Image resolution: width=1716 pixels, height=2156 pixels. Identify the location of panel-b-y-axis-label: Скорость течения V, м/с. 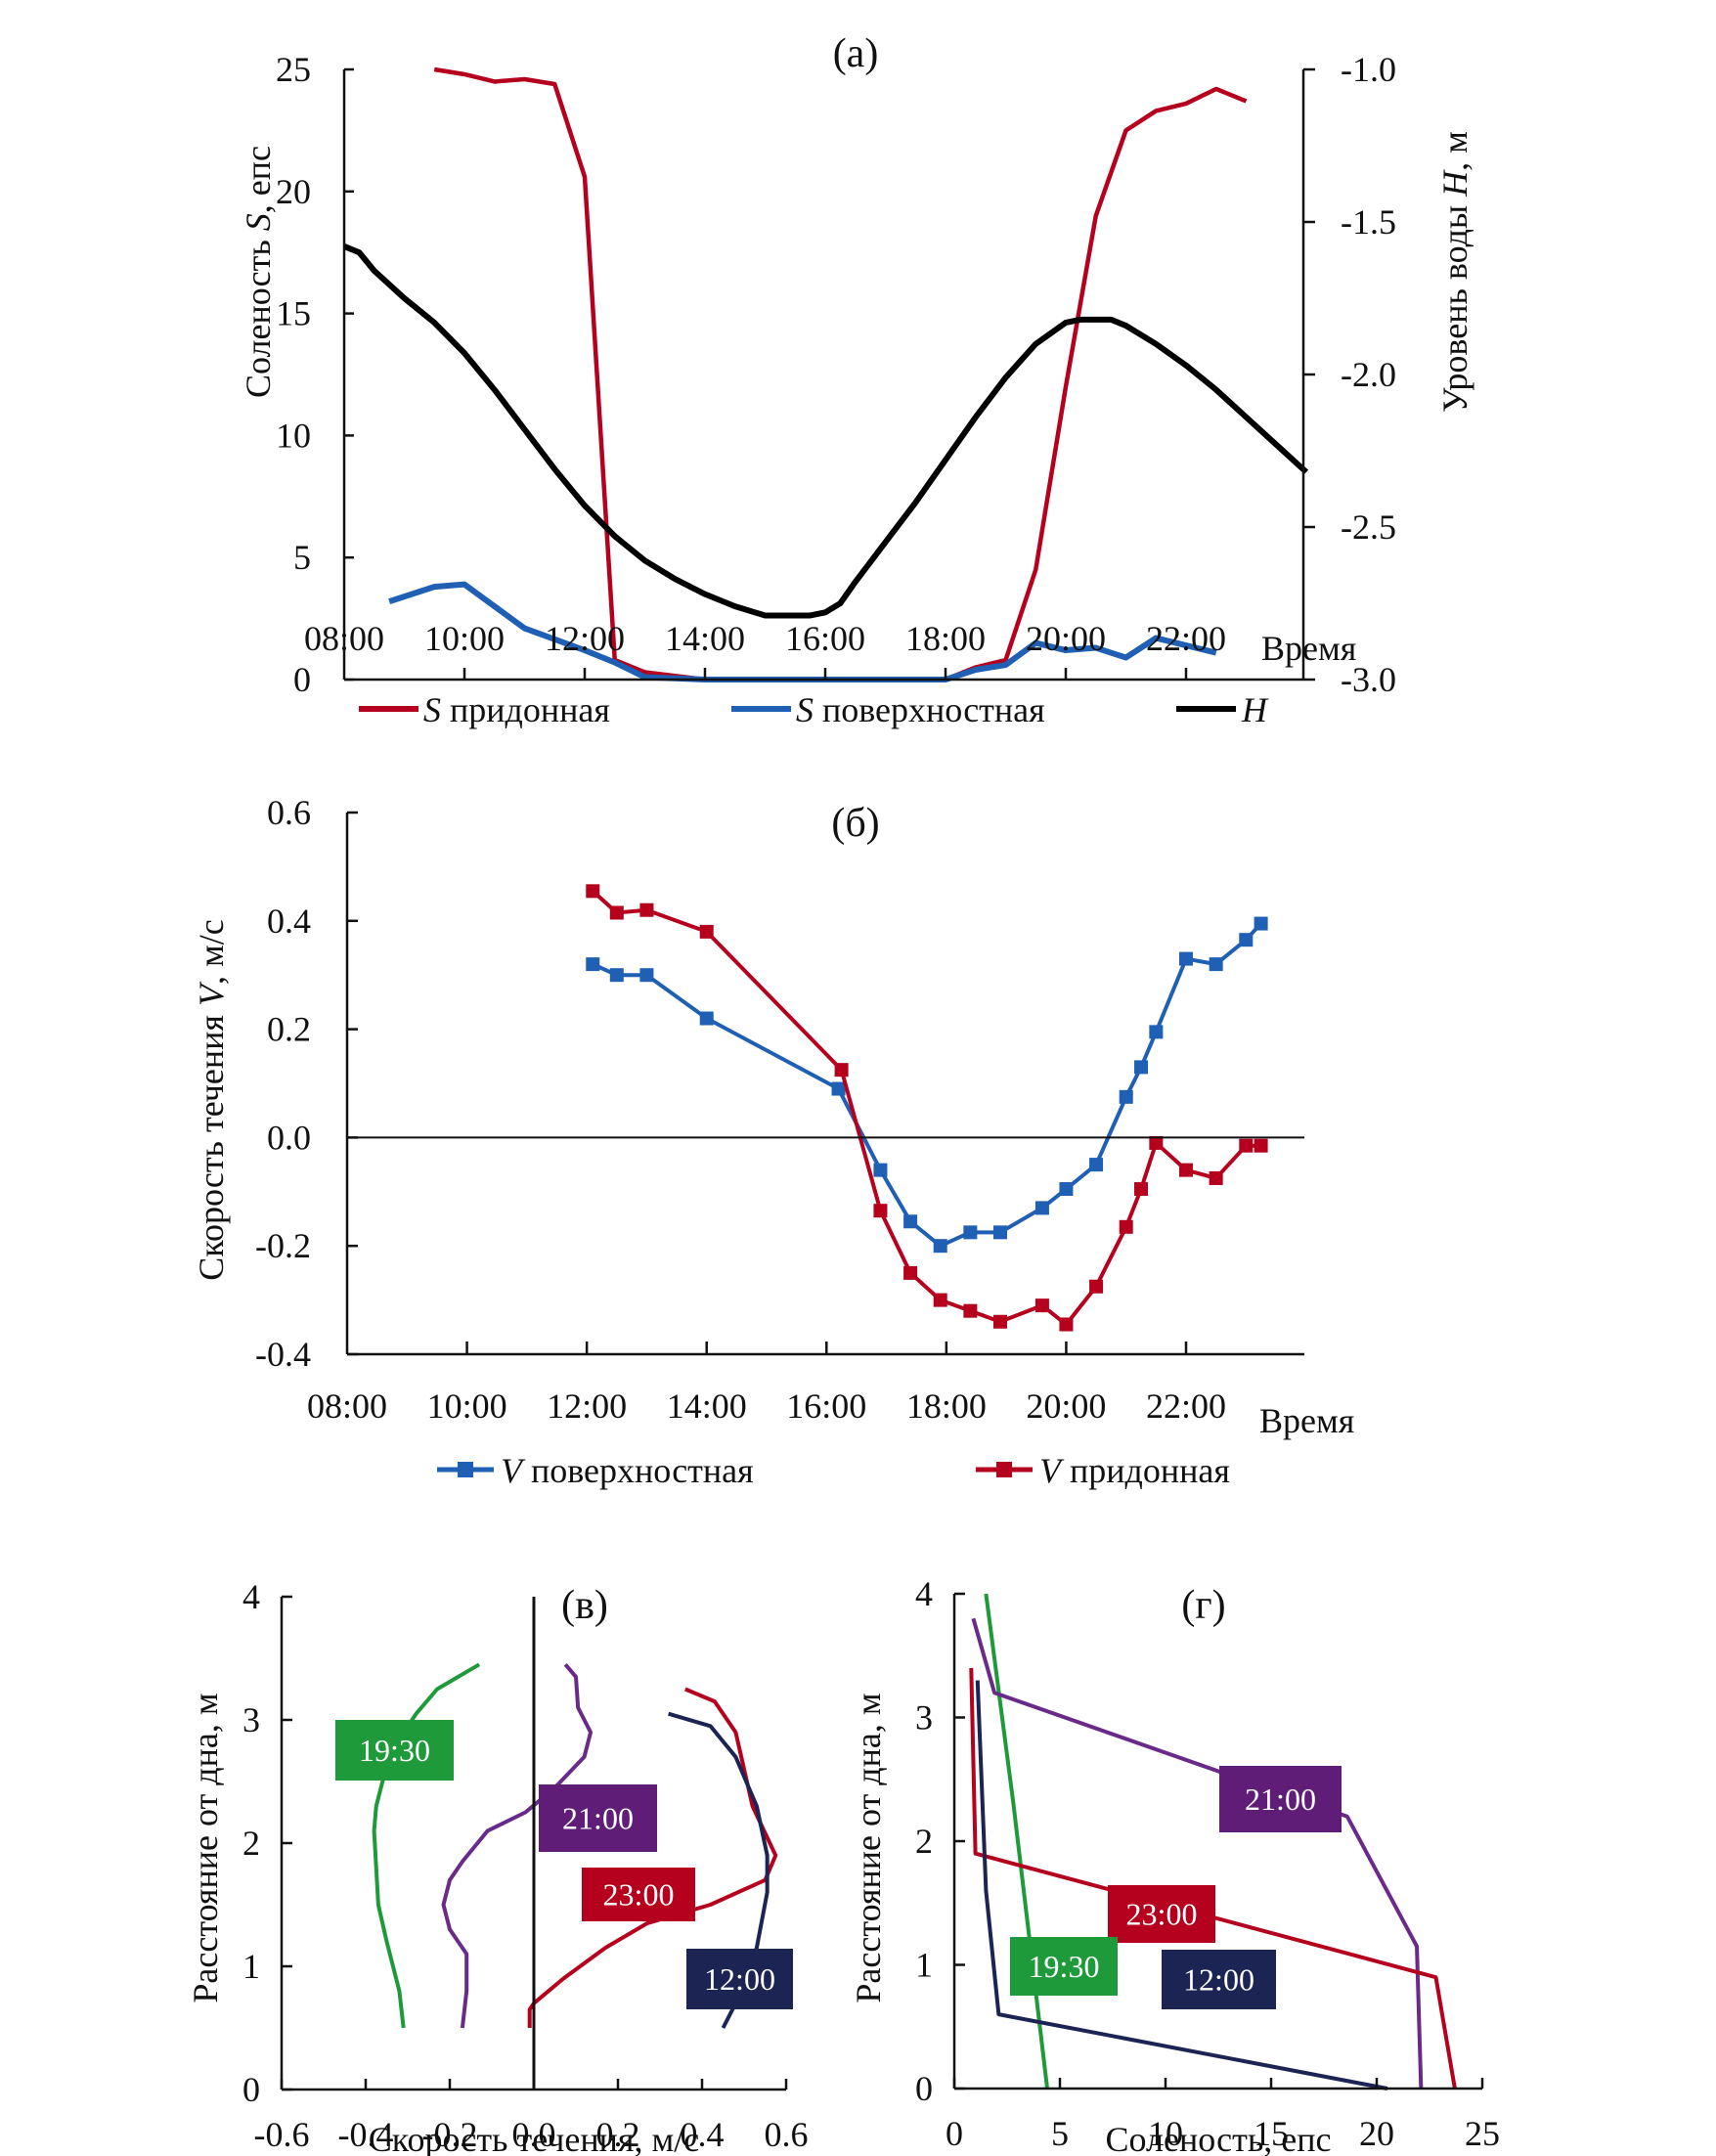
(211, 1099).